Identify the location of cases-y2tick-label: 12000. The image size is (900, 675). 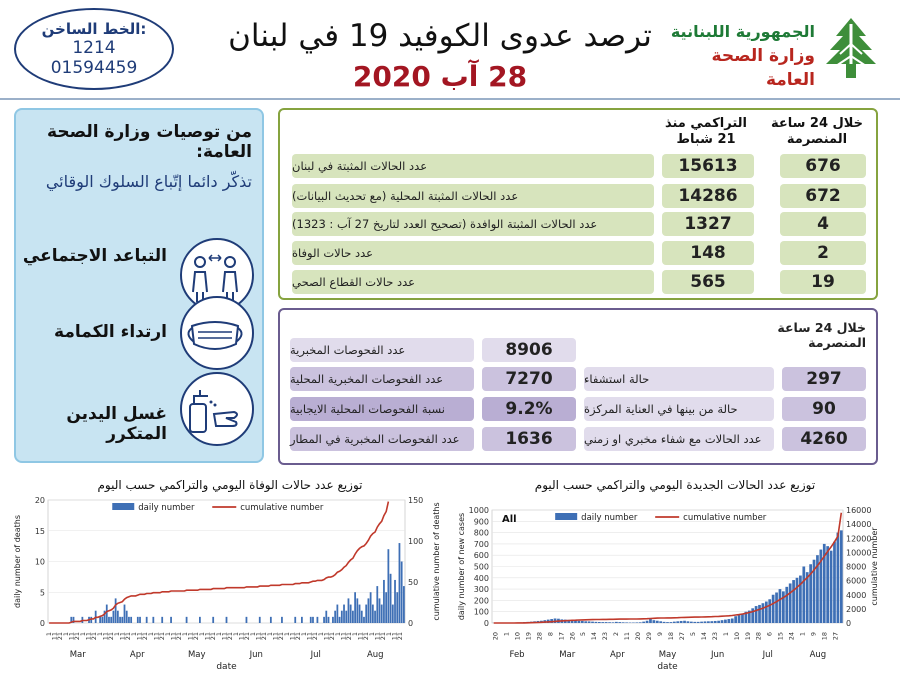
(858, 538).